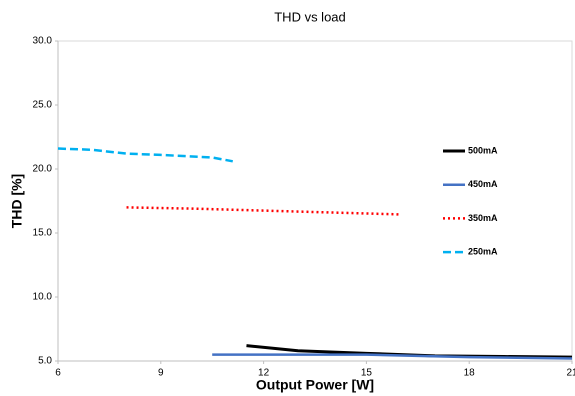  Describe the element at coordinates (264, 373) in the screenshot. I see `x-tick-label: 12` at that location.